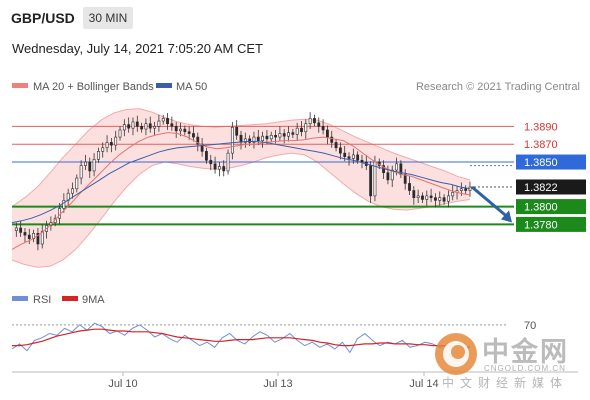  What do you see at coordinates (20, 85) in the screenshot?
I see `legend-swatch-ma20` at bounding box center [20, 85].